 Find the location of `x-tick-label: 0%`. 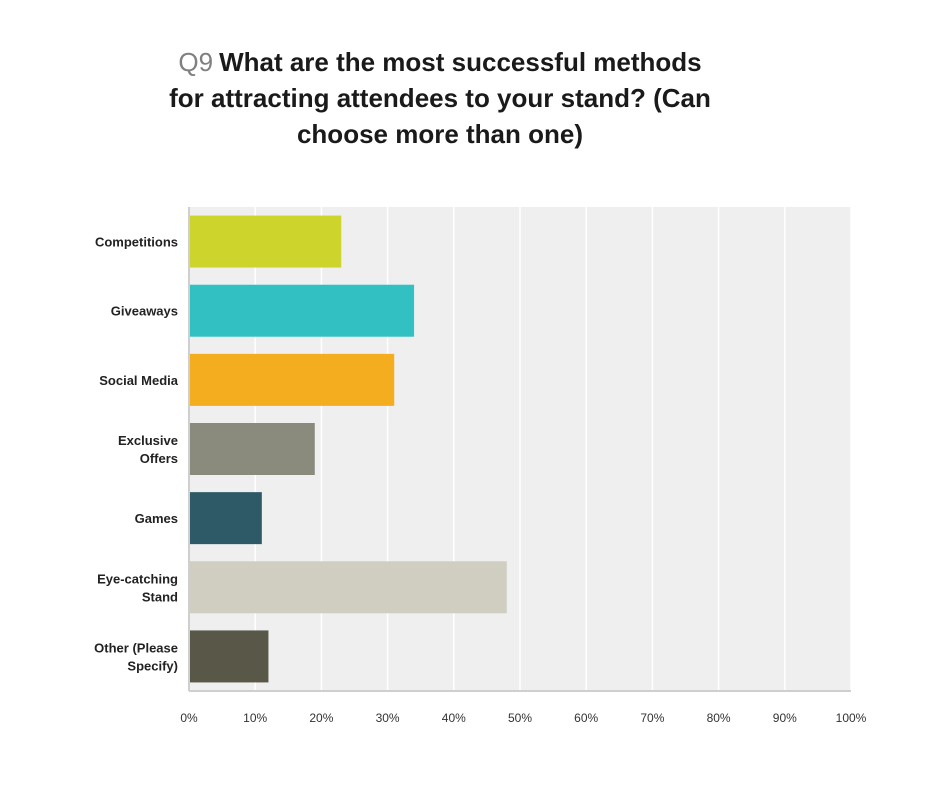

x-tick-label: 0% is located at coordinates (189, 718).